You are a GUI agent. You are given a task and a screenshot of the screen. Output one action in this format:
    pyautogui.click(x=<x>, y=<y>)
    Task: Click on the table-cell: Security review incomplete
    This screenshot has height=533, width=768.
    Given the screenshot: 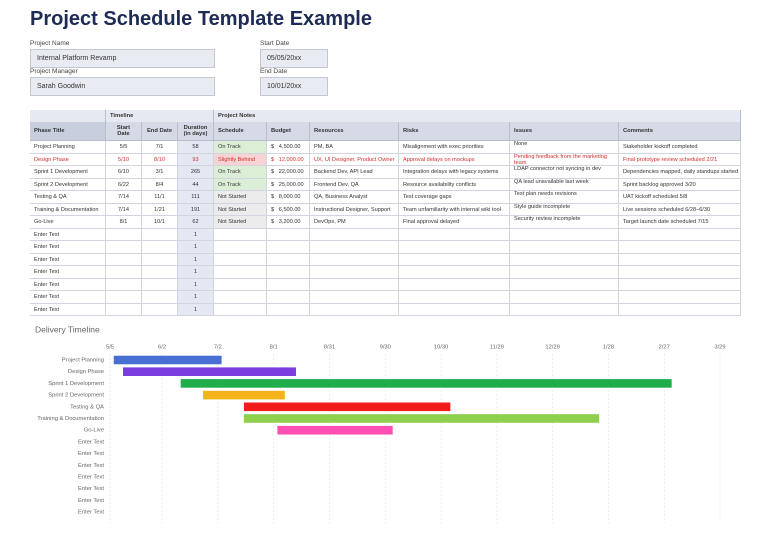 What is the action you would take?
    pyautogui.click(x=564, y=222)
    